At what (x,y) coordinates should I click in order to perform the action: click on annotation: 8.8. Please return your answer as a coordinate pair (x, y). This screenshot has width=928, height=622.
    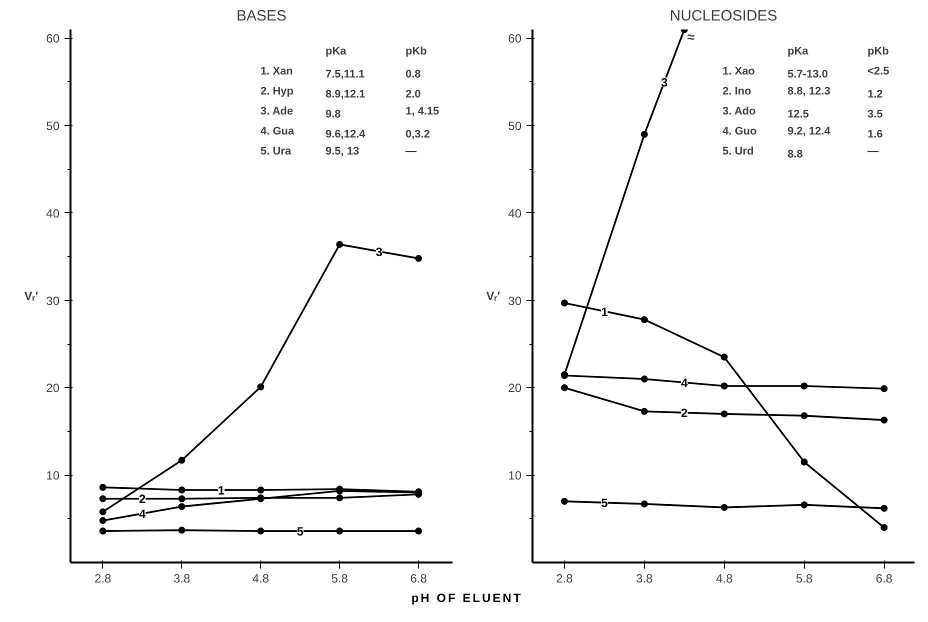
    Looking at the image, I should click on (795, 154).